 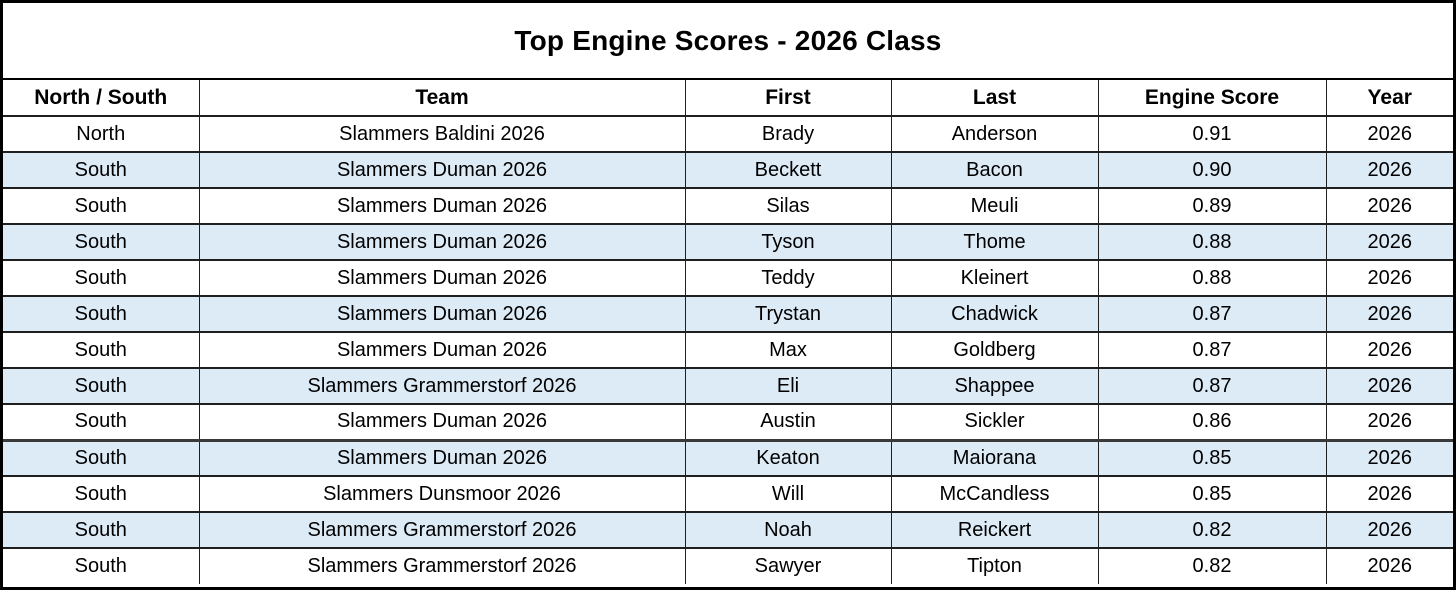 What do you see at coordinates (787, 134) in the screenshot?
I see `table-cell: Brady` at bounding box center [787, 134].